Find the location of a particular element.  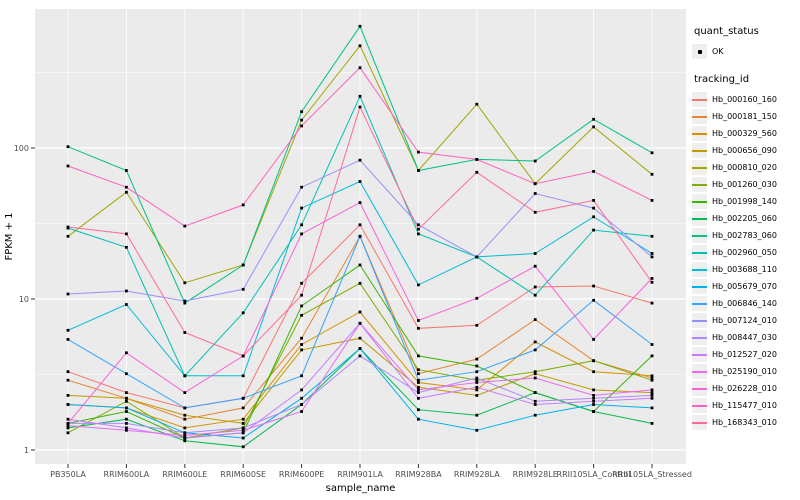

x-axis-title: sample_name is located at coordinates (361, 488).